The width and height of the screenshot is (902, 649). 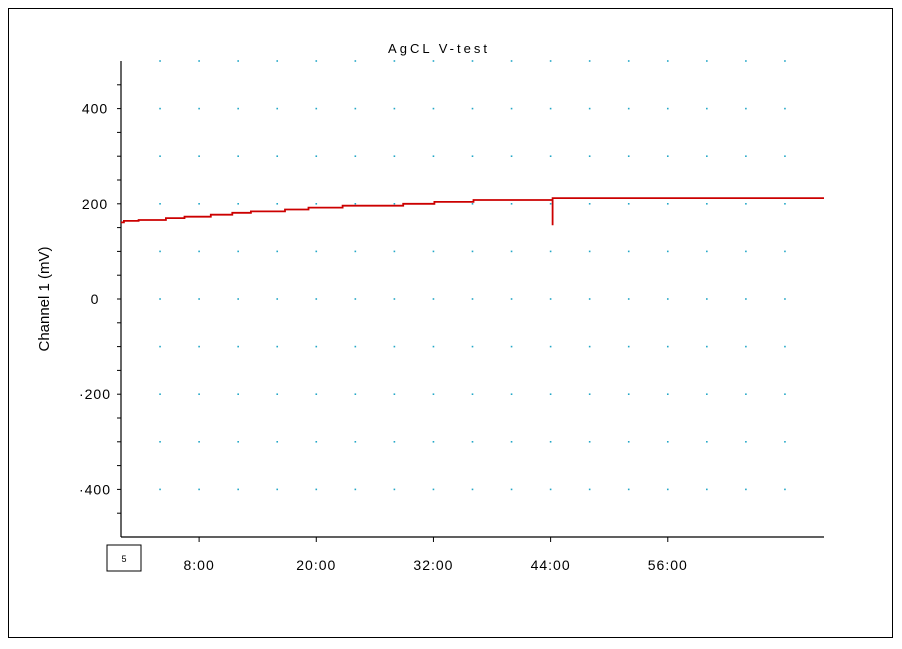 What do you see at coordinates (95, 299) in the screenshot?
I see `y-tick-label: 0` at bounding box center [95, 299].